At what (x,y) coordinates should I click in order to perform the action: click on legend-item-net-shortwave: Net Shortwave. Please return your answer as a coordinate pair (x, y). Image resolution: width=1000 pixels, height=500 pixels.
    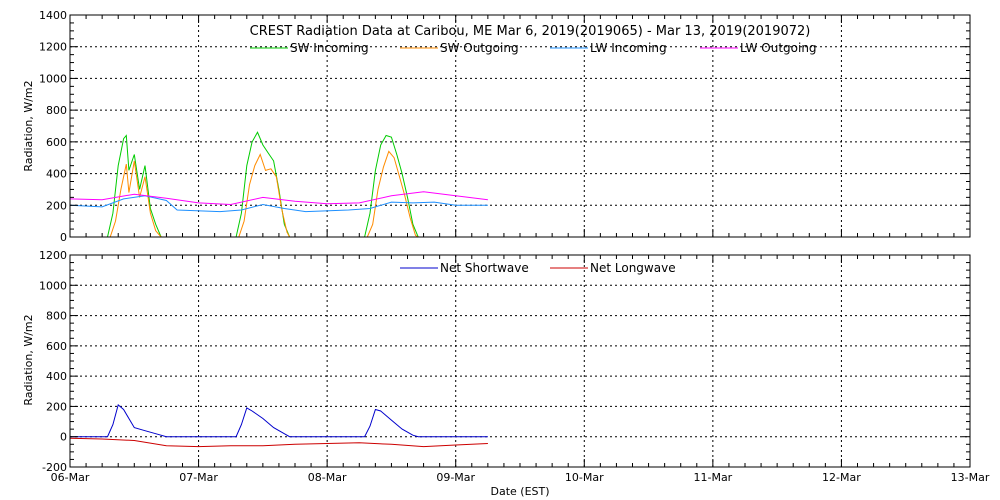
    Looking at the image, I should click on (464, 268).